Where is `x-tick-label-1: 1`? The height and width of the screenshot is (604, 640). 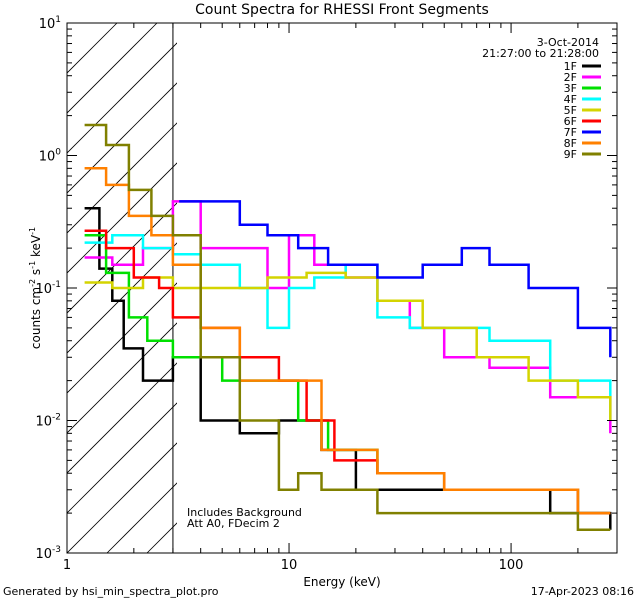
x-tick-label-1: 1 is located at coordinates (67, 565).